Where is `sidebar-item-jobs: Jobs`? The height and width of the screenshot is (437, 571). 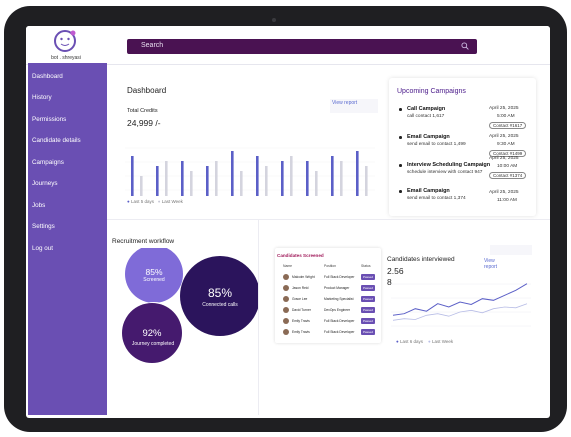
sidebar-item-jobs: Jobs is located at coordinates (39, 205).